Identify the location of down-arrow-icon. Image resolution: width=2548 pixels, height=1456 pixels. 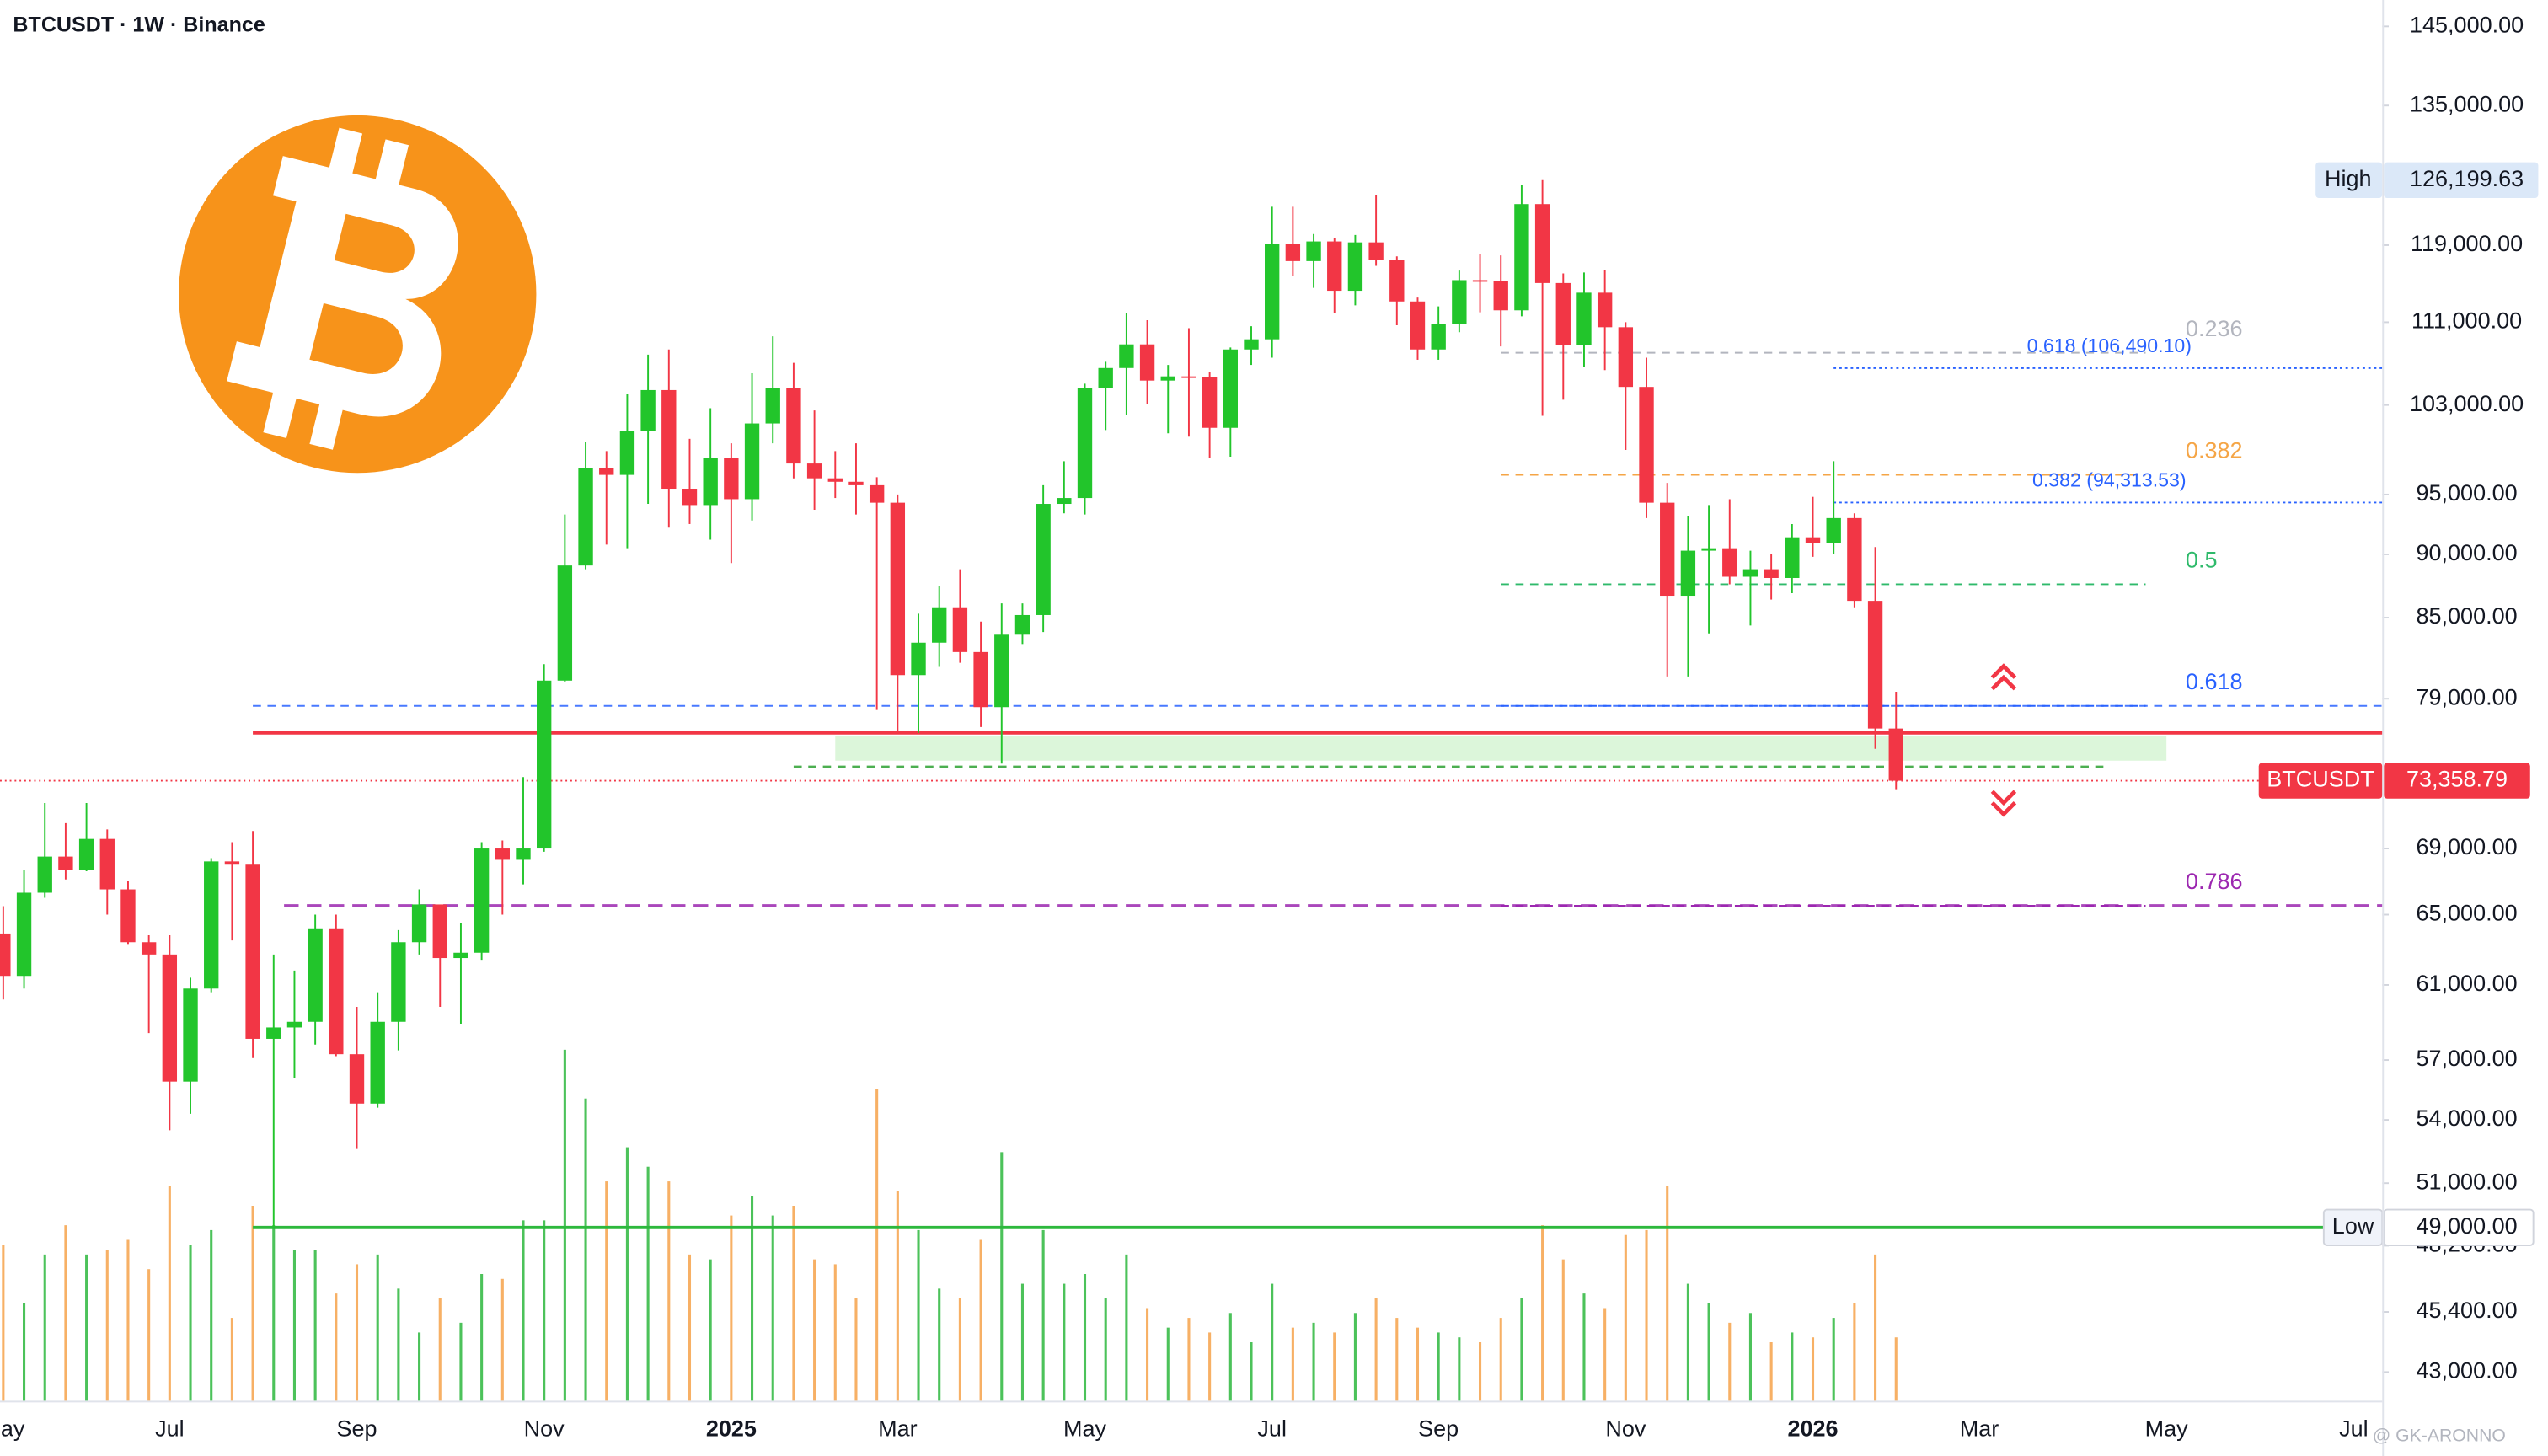
(2003, 803).